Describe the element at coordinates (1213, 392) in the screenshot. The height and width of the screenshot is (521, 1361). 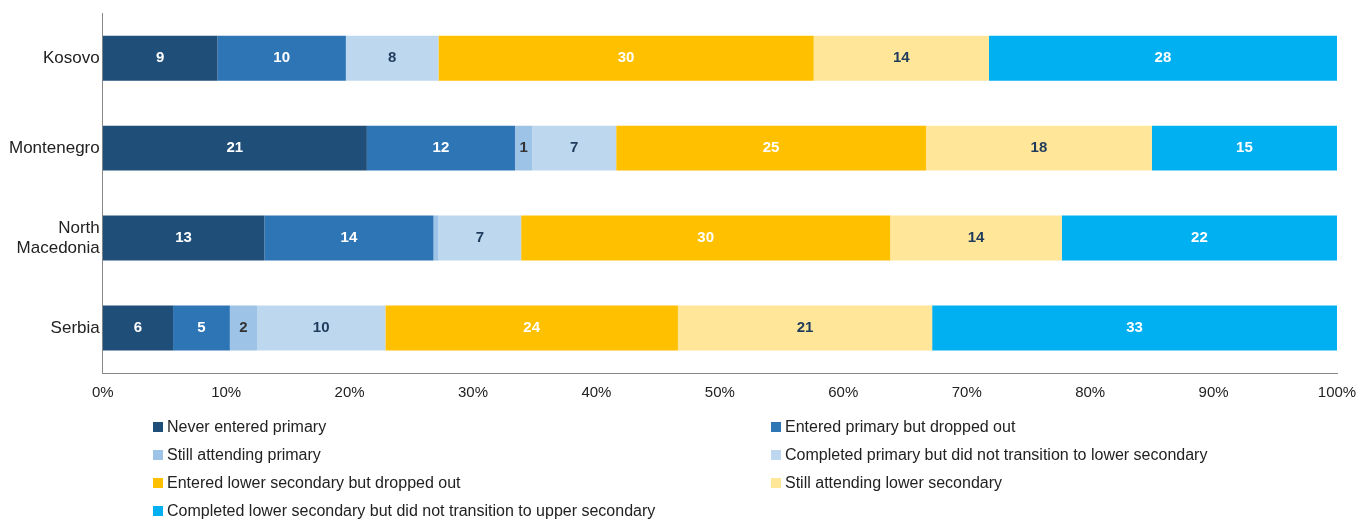
I see `x-tick-label: 90%` at that location.